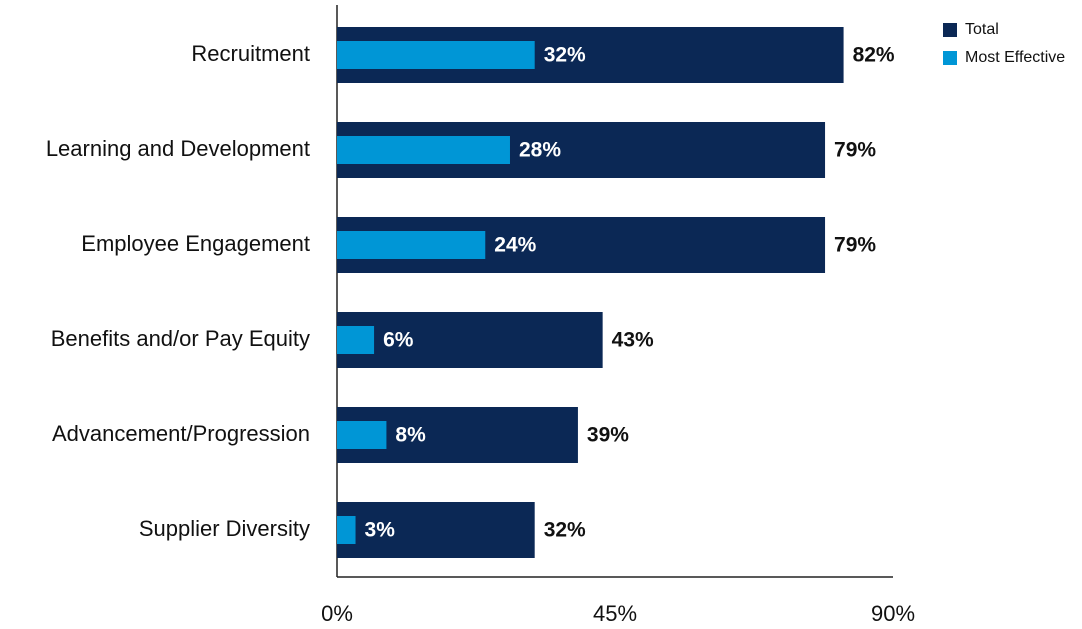 The height and width of the screenshot is (629, 1082). What do you see at coordinates (398, 340) in the screenshot?
I see `data-label: 6%` at bounding box center [398, 340].